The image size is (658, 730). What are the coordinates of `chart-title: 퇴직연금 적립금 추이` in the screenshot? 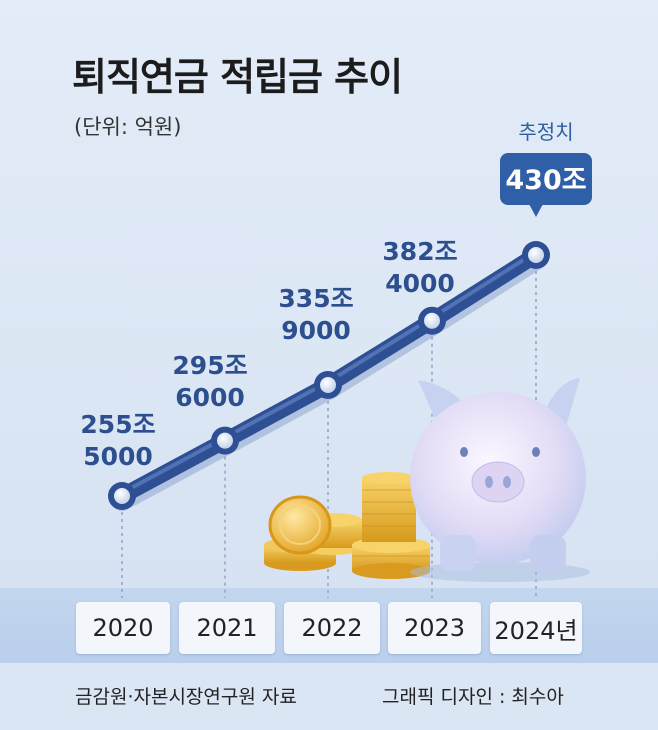 It's located at (237, 77).